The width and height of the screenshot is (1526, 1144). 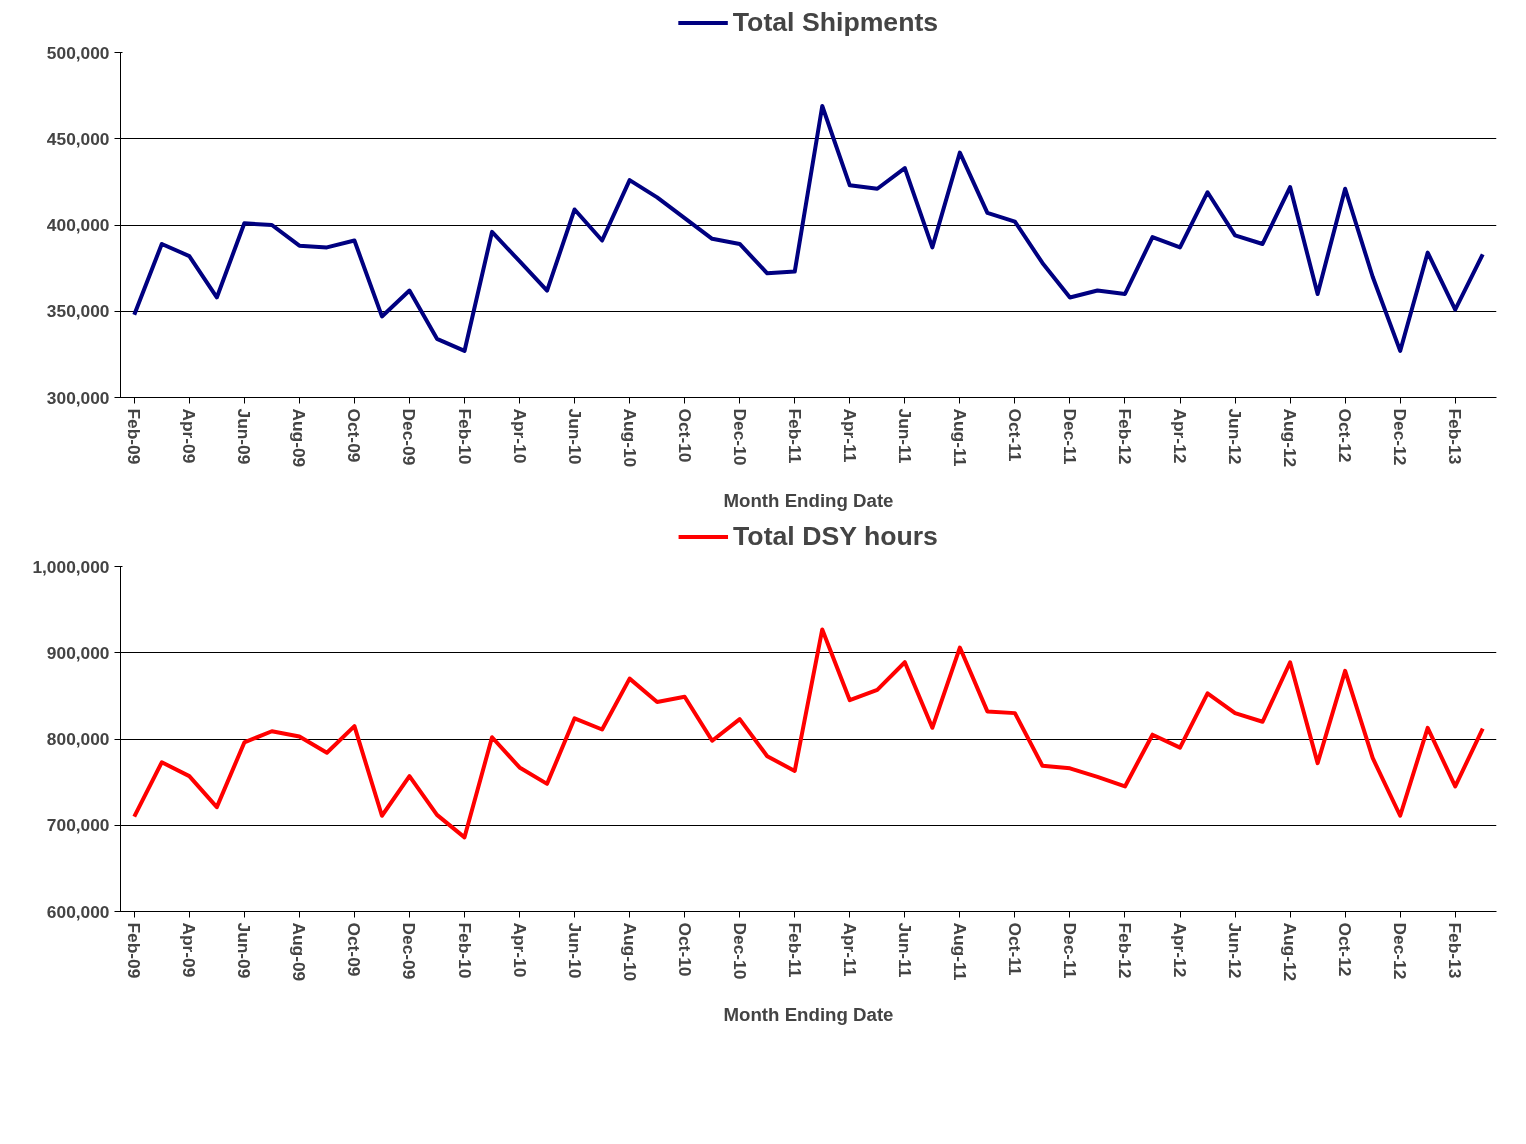 I want to click on y-tick-label: 600,000, so click(x=78, y=911).